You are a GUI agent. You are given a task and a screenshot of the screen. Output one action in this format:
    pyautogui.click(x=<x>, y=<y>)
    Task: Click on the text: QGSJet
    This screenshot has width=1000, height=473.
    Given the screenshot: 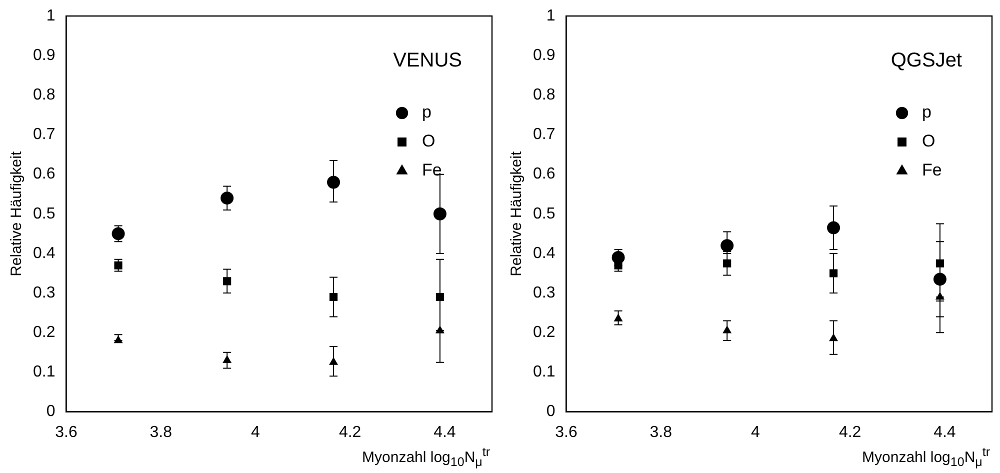 What is the action you would take?
    pyautogui.click(x=926, y=61)
    